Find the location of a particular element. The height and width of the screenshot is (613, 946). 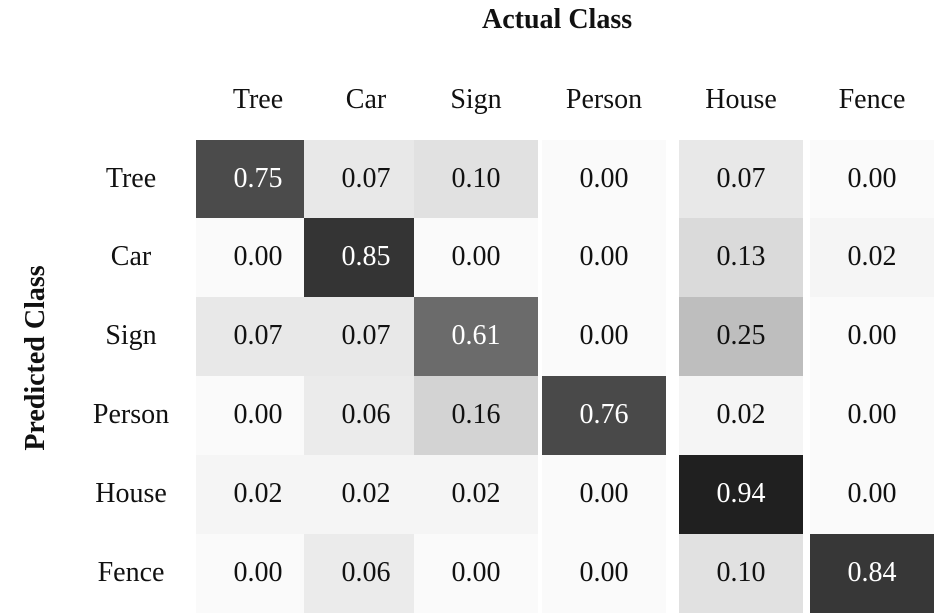

row-label: House is located at coordinates (131, 493).